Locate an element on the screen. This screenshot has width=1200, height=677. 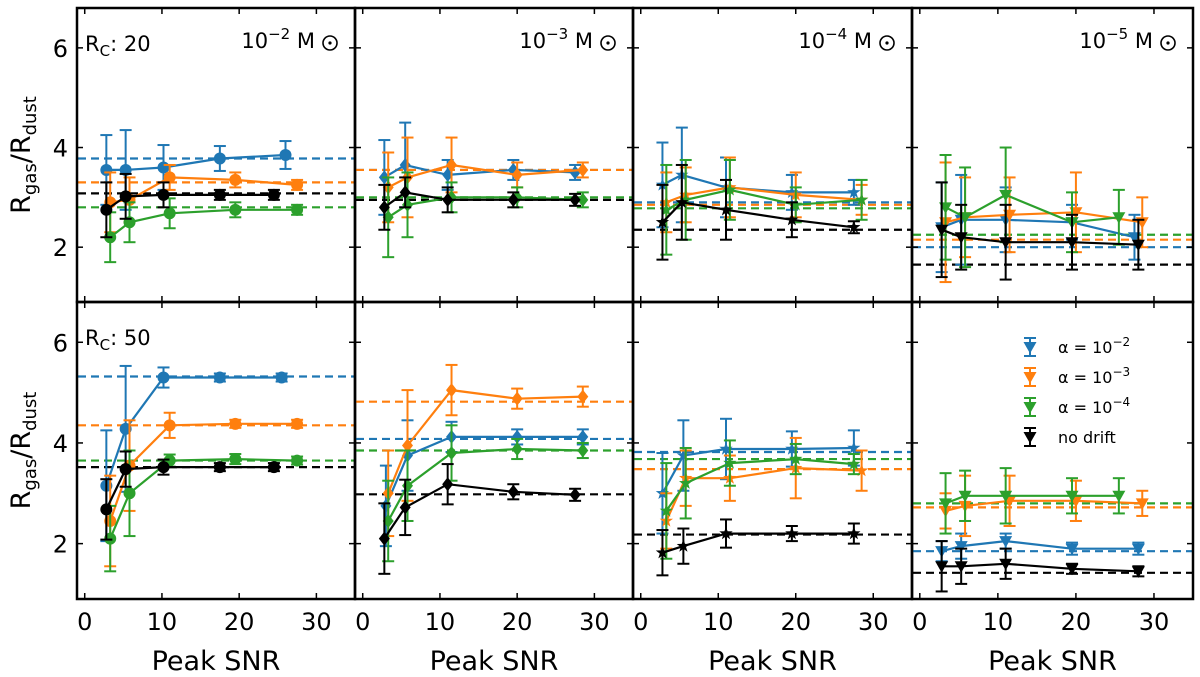
legend-marker-nd is located at coordinates (1030, 438).